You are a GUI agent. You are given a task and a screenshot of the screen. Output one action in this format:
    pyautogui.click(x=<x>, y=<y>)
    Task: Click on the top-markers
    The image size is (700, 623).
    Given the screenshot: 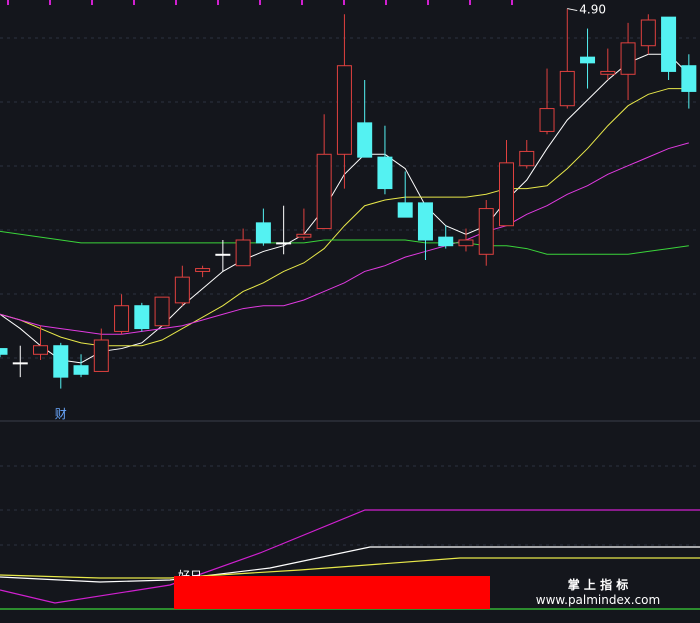 What is the action you would take?
    pyautogui.click(x=260, y=2)
    